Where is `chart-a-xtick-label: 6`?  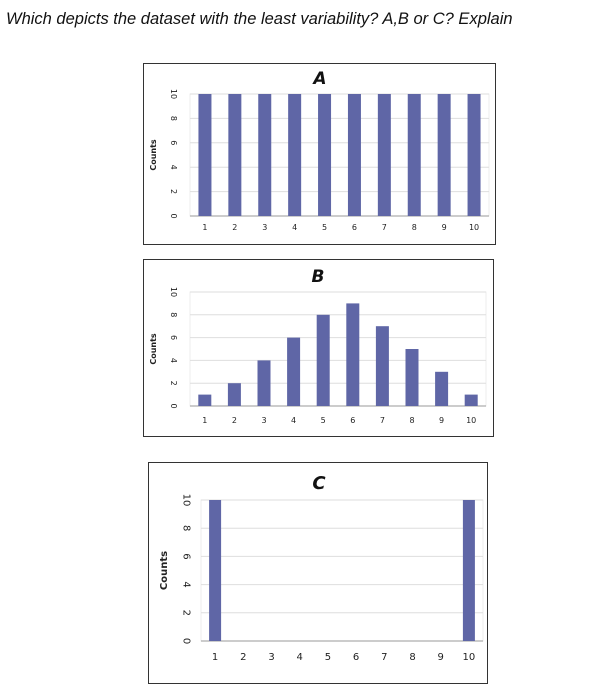
chart-a-xtick-label: 6 is located at coordinates (354, 227).